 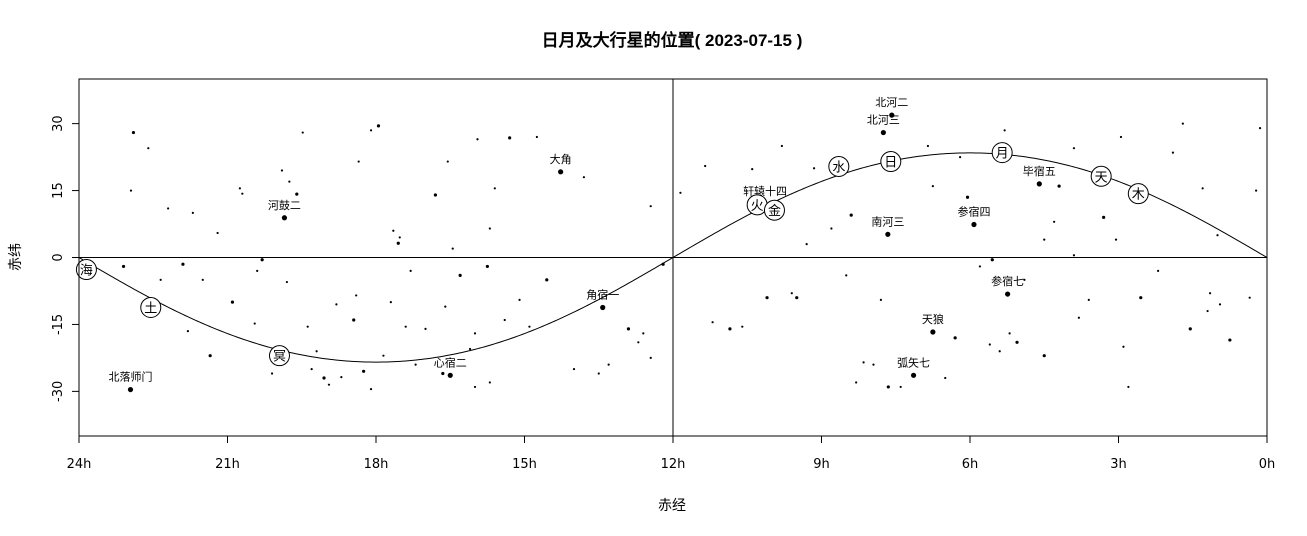 What do you see at coordinates (130, 377) in the screenshot?
I see `star-label: 北落师门` at bounding box center [130, 377].